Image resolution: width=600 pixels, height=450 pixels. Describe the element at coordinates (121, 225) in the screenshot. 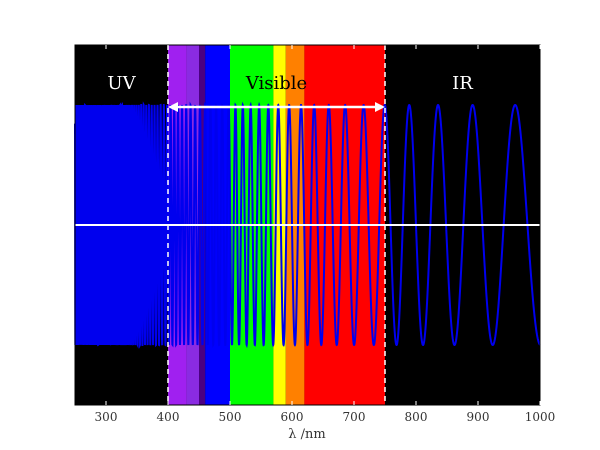

I see `wave-series` at that location.